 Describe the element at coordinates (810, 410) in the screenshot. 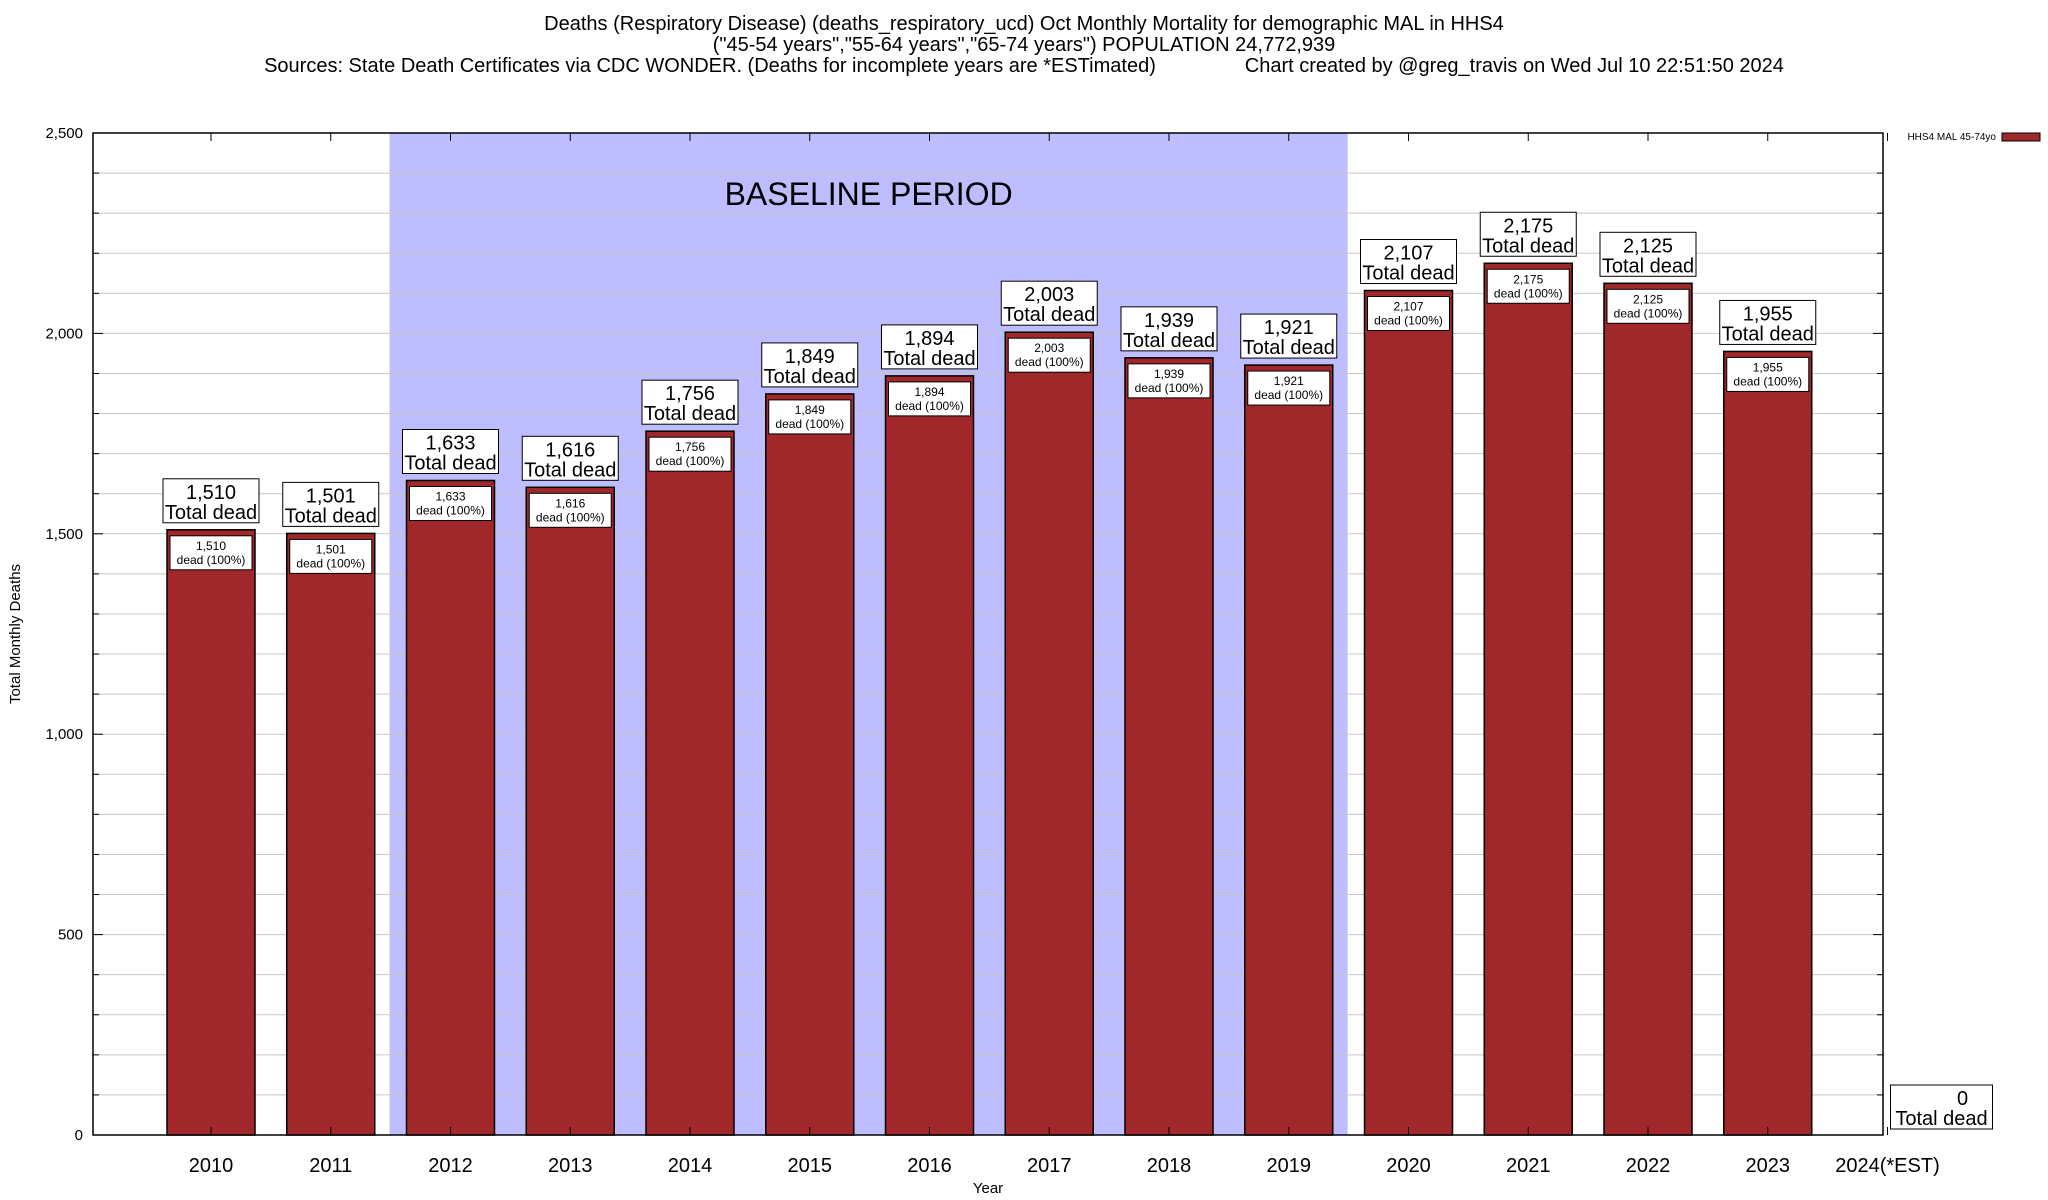

I see `inner-label-value: 1,849` at that location.